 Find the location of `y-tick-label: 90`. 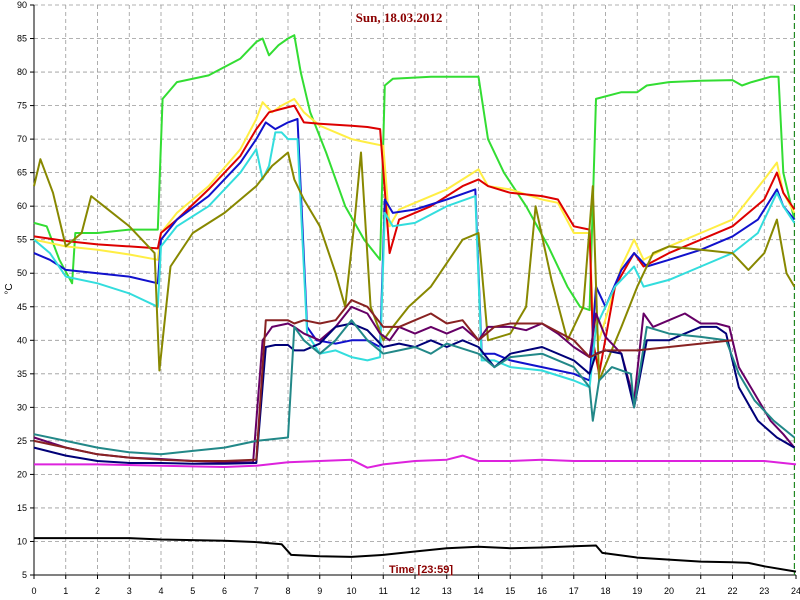

y-tick-label: 90 is located at coordinates (22, 5).